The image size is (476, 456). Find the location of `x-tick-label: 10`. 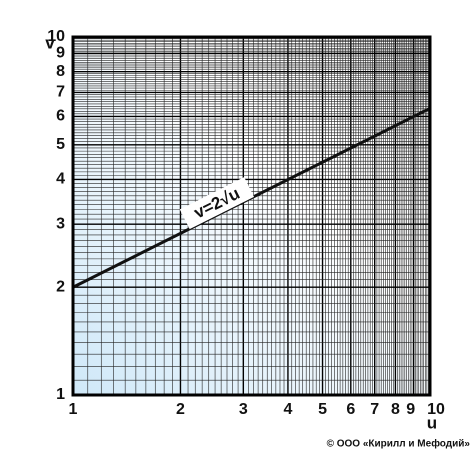

x-tick-label: 10 is located at coordinates (436, 409).